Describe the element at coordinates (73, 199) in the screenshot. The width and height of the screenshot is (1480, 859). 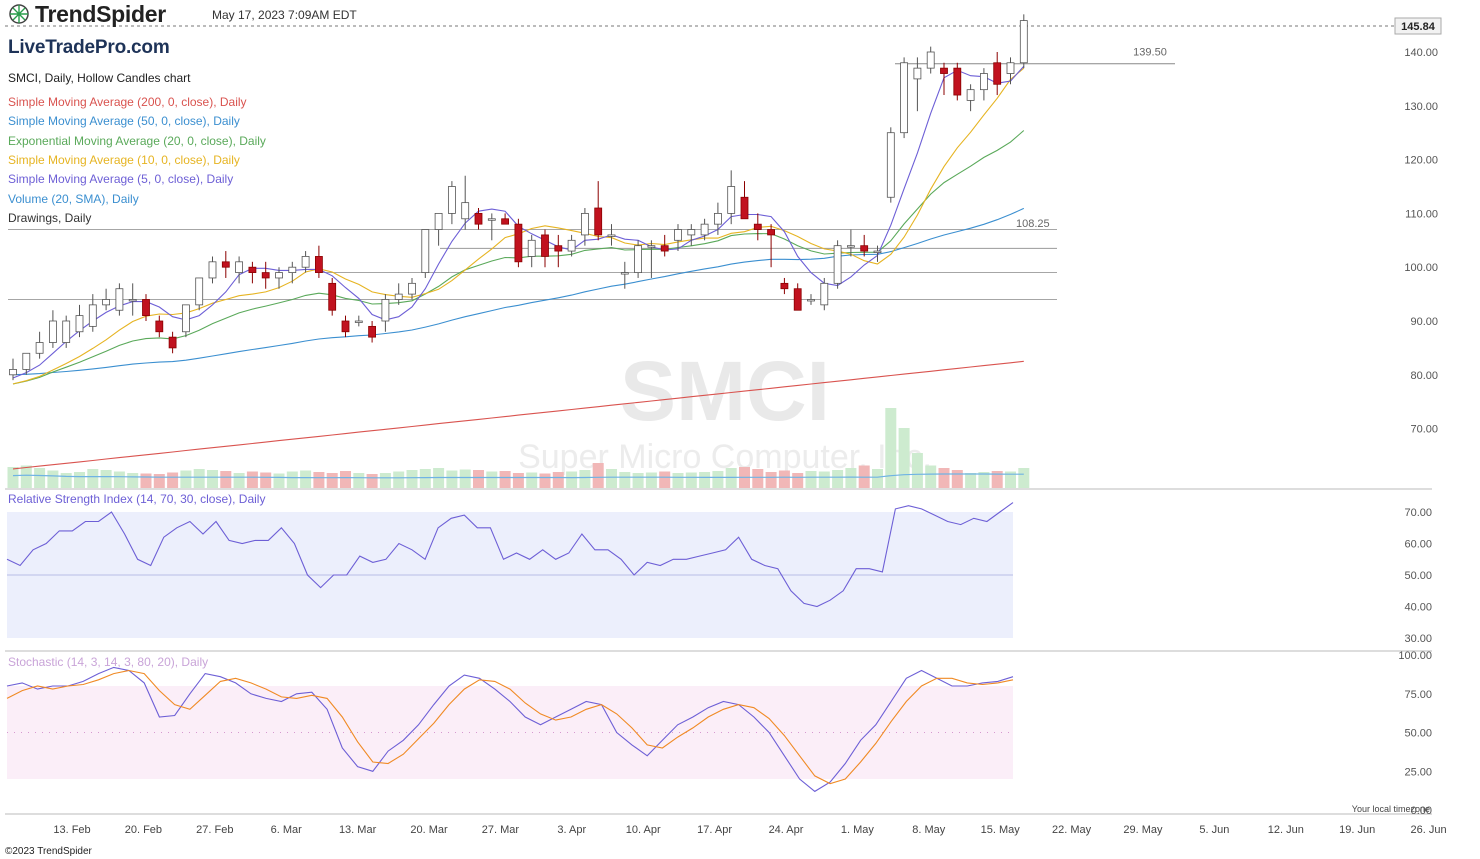
I see `legend-volume: Volume (20, SMA), Daily` at that location.